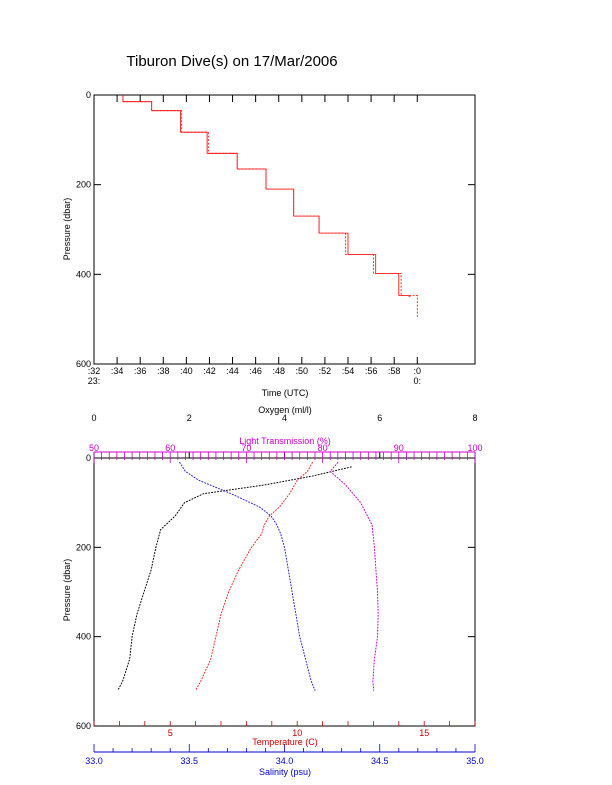 This screenshot has width=612, height=785. I want to click on salinity-axis-tick-label: 35.0, so click(475, 761).